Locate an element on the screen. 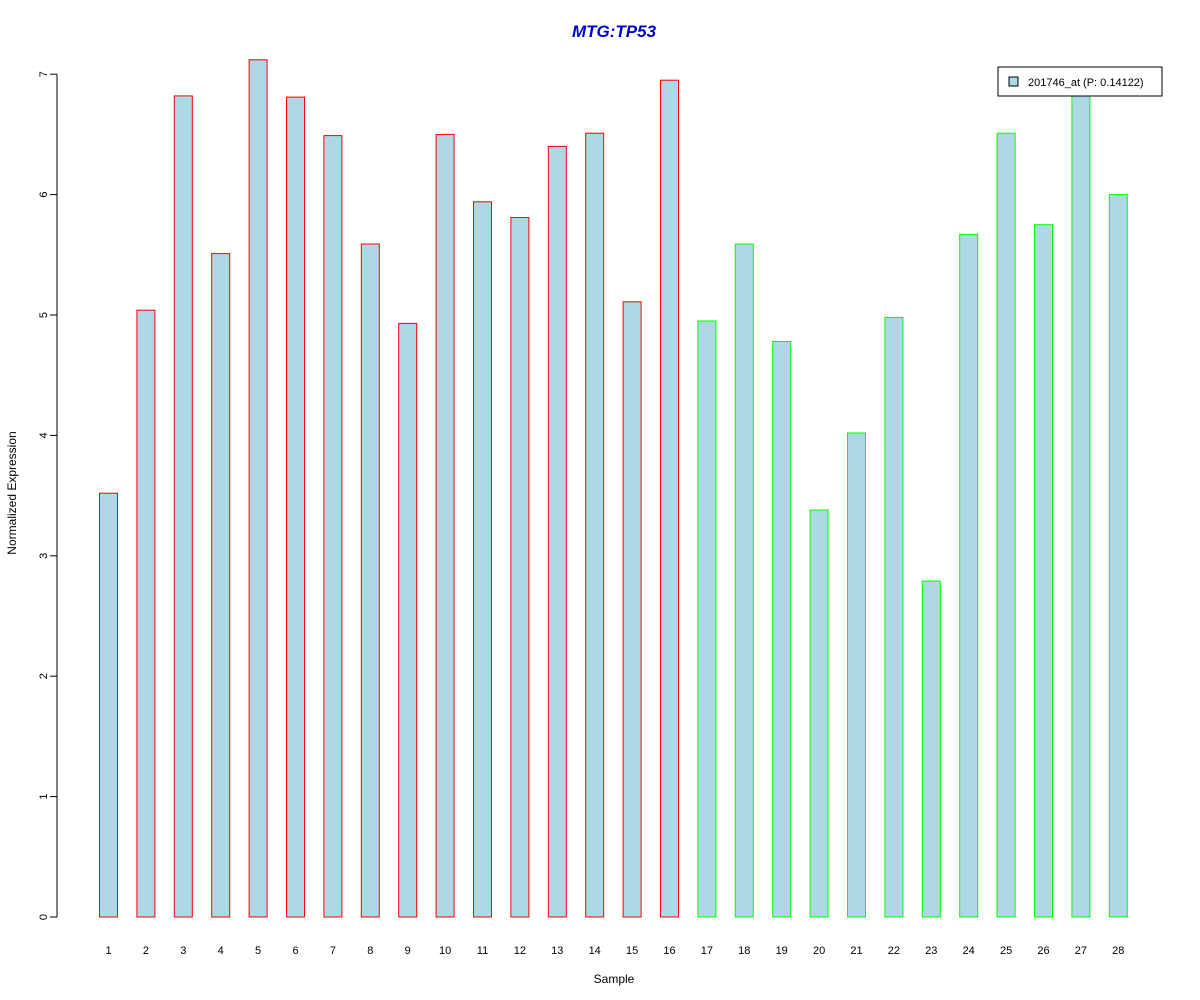  y-axis-tick-label: 7 is located at coordinates (44, 74).